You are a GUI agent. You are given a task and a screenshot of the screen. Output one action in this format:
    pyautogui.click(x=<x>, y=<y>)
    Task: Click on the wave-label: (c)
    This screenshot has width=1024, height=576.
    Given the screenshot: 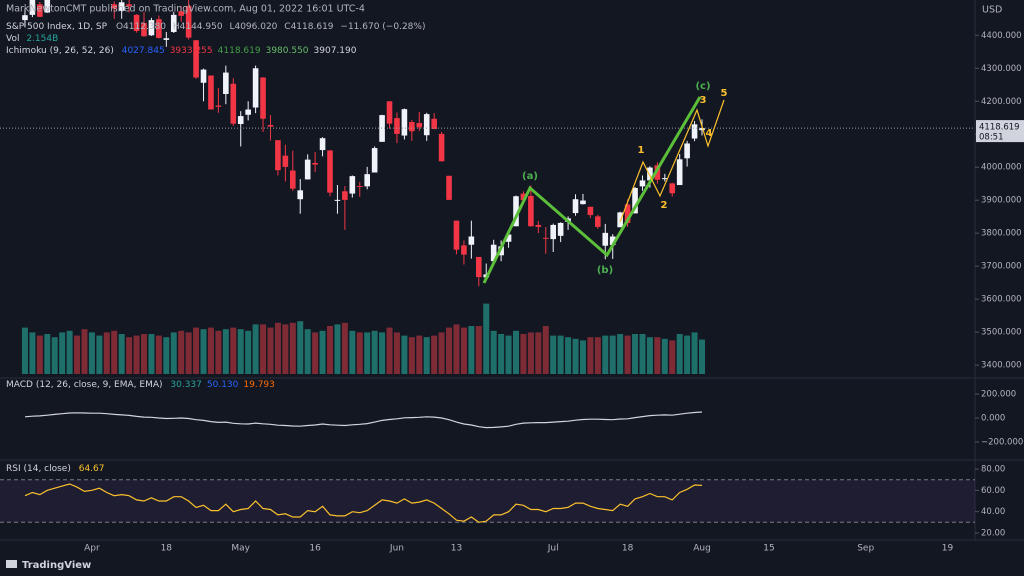 What is the action you would take?
    pyautogui.click(x=702, y=86)
    